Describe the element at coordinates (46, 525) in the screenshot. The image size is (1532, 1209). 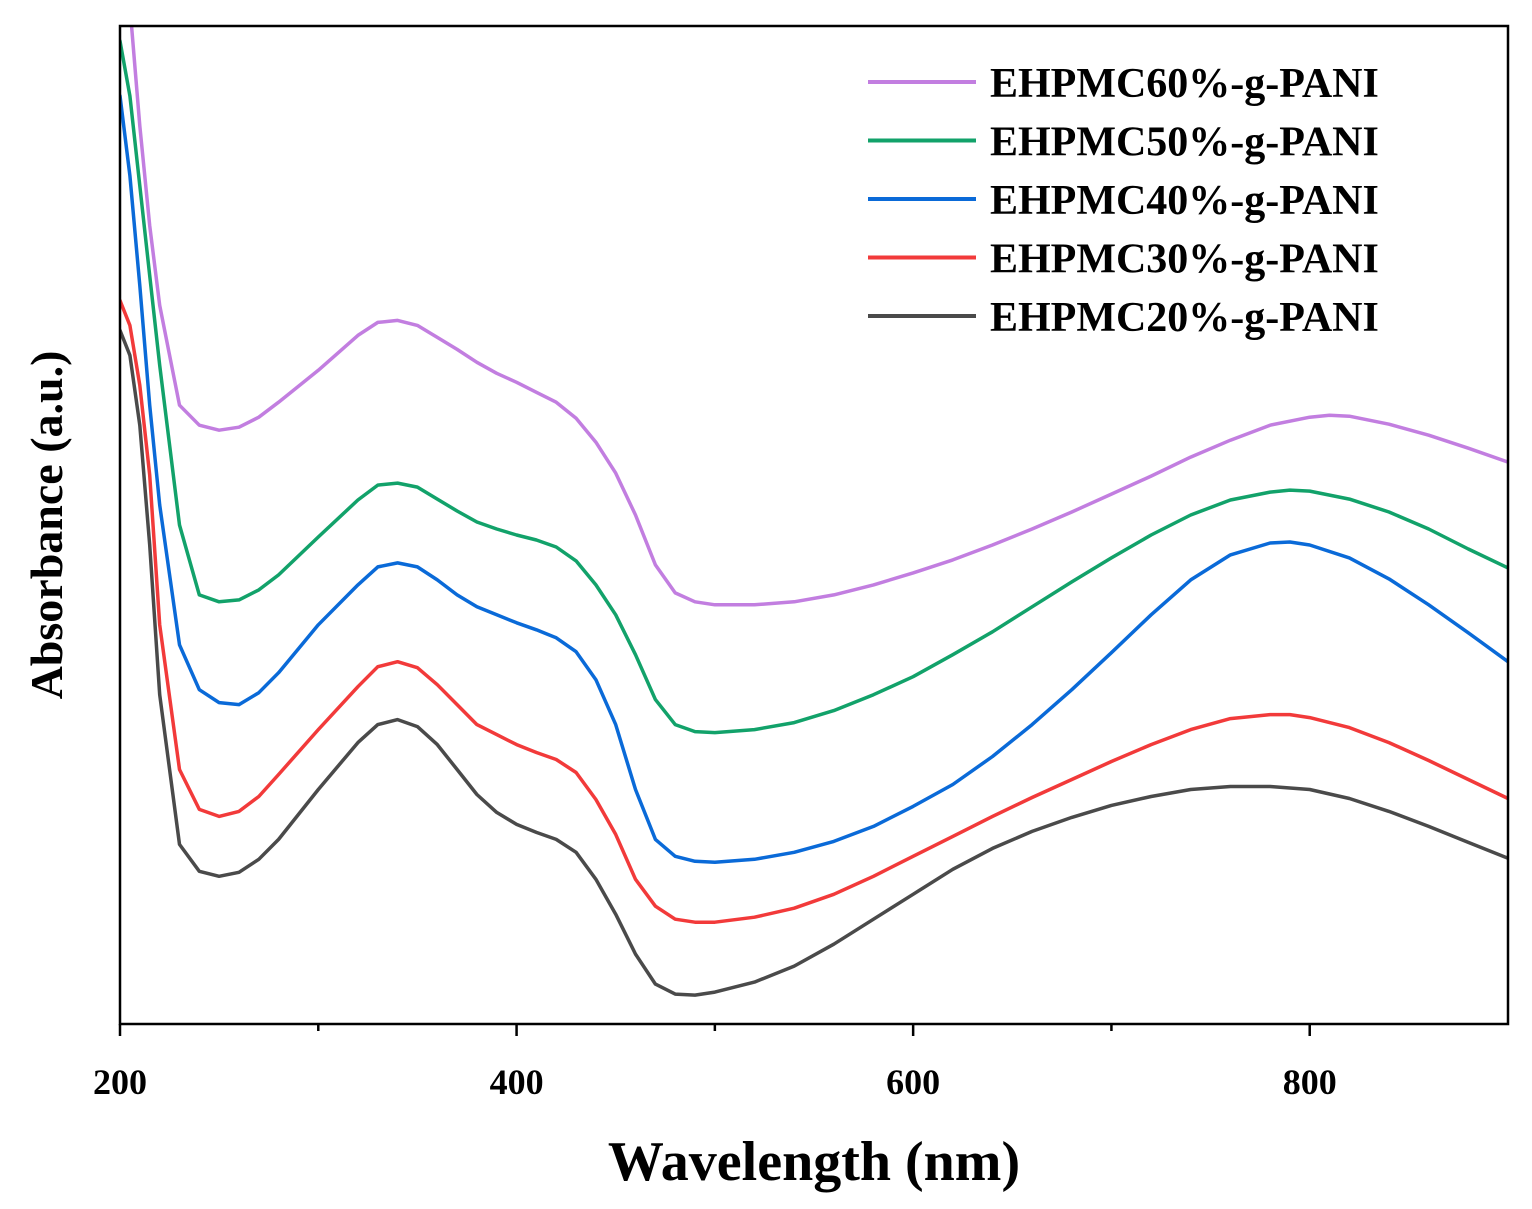
I see `y-axis-title: Absorbance (a.u.)` at that location.